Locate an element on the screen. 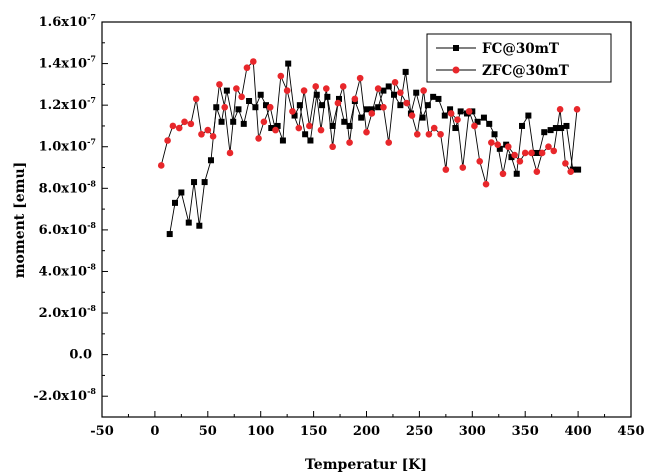  legend-label-zfc: ZFC@30mT is located at coordinates (525, 71).